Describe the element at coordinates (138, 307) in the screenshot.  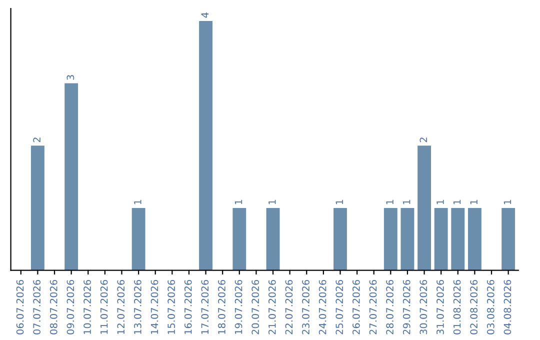
I see `x-tick-label: 13.07.2026` at that location.